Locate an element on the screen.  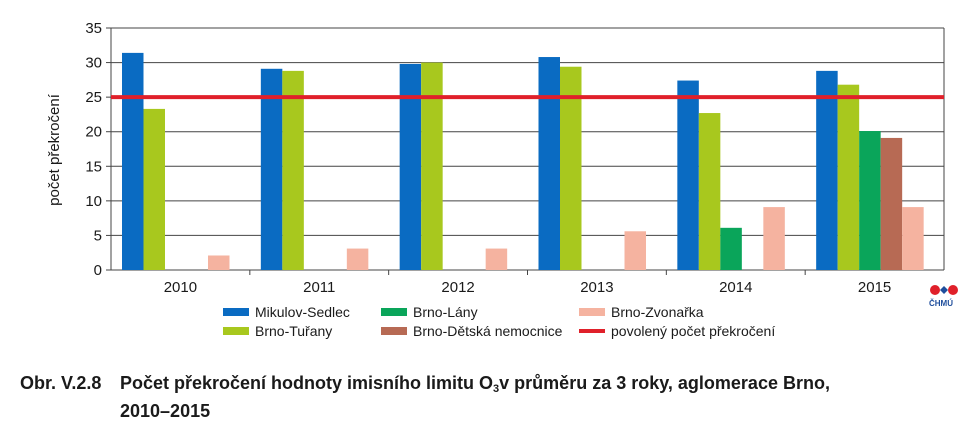
legend-item-mikulov-sedlec: Mikulov-Sedlec is located at coordinates (286, 312).